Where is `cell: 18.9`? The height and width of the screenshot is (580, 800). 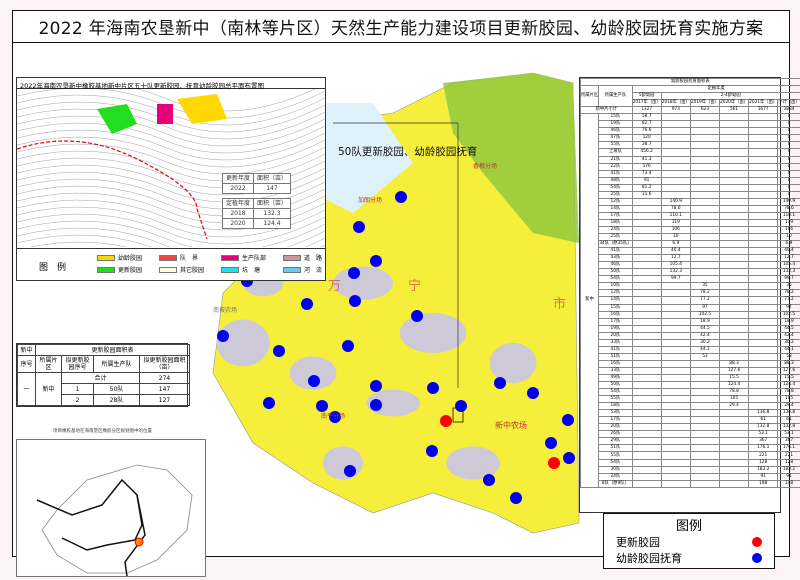 cell: 18.9 is located at coordinates (704, 321).